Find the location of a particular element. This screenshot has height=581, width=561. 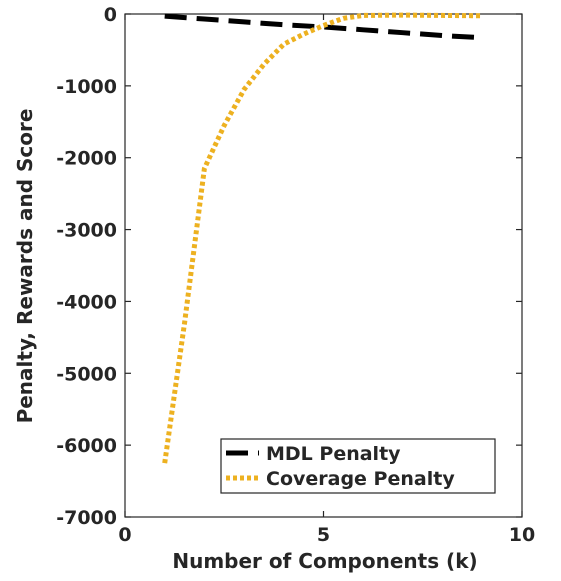

x-tick-label: 0 is located at coordinates (124, 535).